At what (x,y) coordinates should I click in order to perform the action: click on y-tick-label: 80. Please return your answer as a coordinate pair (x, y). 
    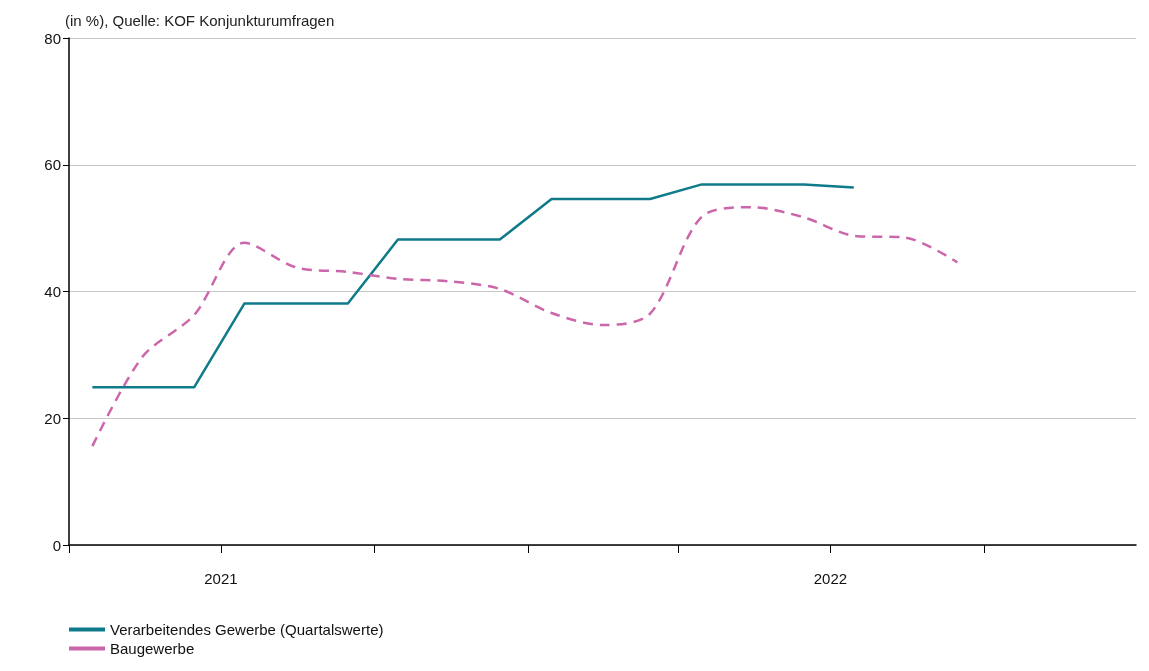
    Looking at the image, I should click on (52, 38).